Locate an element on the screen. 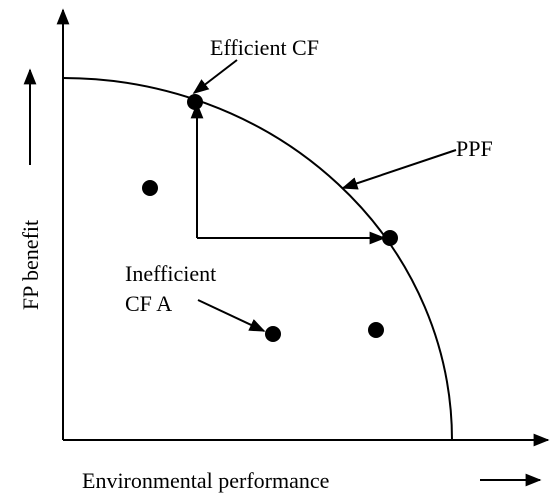 Image resolution: width=551 pixels, height=496 pixels. x-axis-title: Environmental performance is located at coordinates (205, 480).